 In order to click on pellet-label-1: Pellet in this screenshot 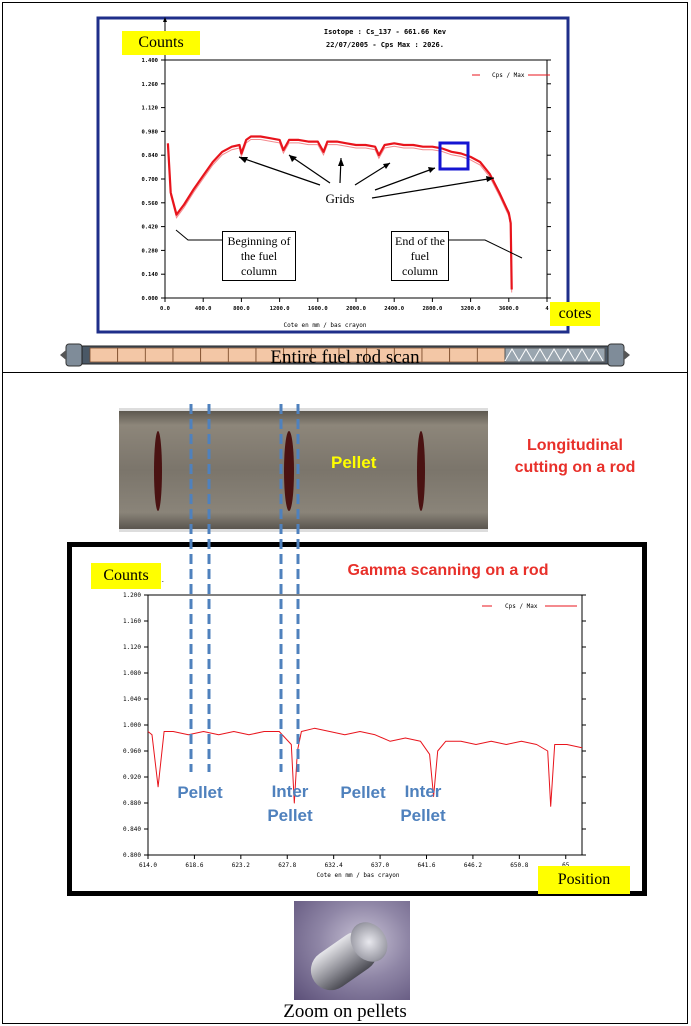, I will do `click(200, 792)`.